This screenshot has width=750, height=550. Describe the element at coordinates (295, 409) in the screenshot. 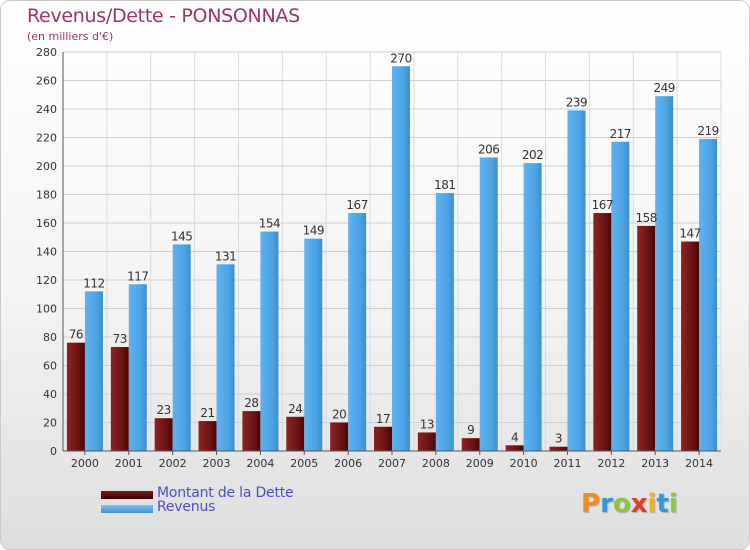

I see `data-label-debt: 24` at that location.